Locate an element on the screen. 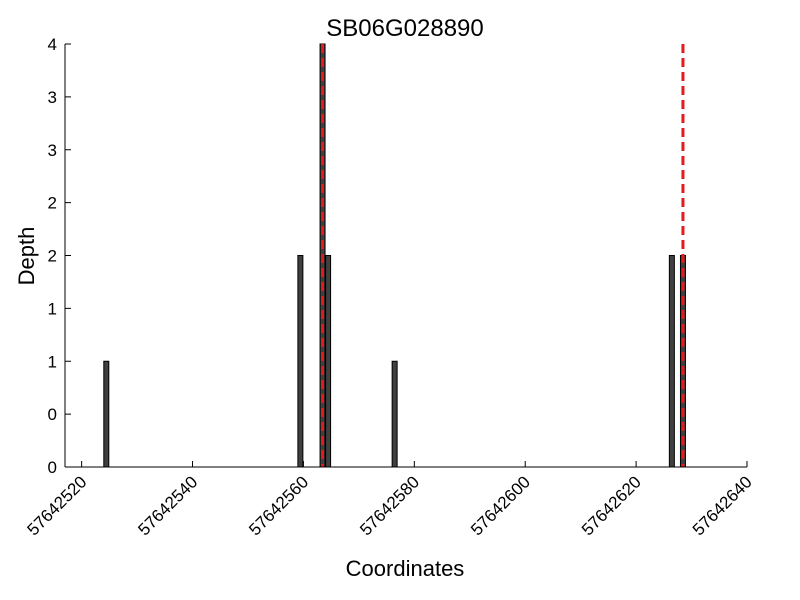 The width and height of the screenshot is (800, 600). x-tick-label-2: 57642560 is located at coordinates (278, 505).